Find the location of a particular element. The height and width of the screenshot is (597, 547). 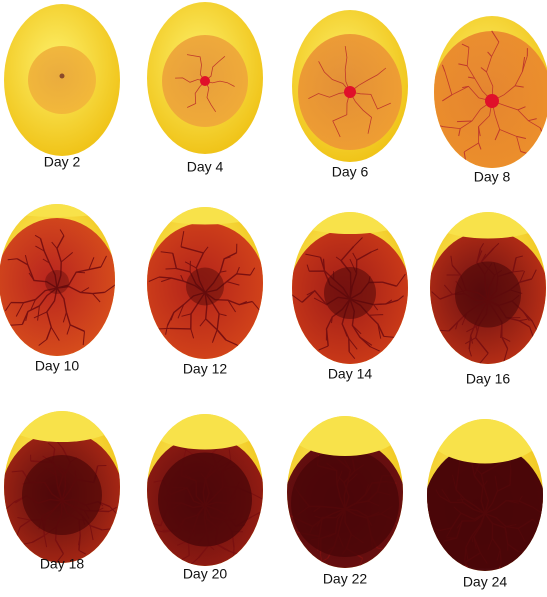

stage-label: Day 10 is located at coordinates (57, 366).